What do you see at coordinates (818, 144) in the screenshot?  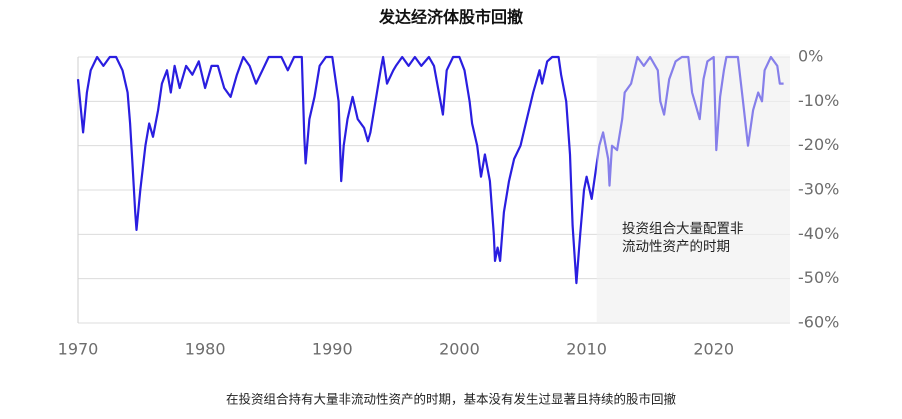 I see `y-tick-label: -20%` at bounding box center [818, 144].